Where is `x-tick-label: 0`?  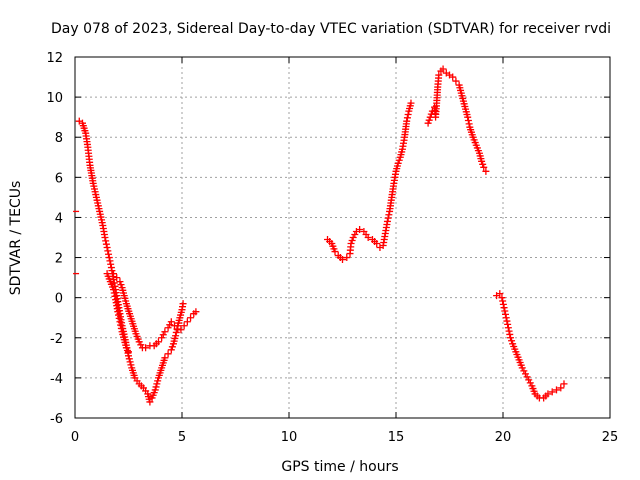
x-tick-label: 0 is located at coordinates (75, 437).